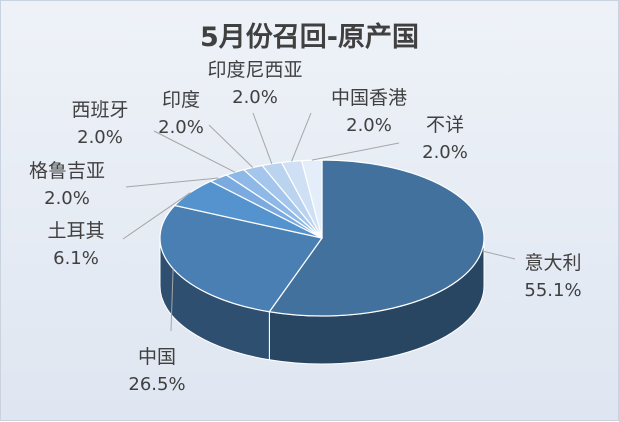 This screenshot has width=619, height=422. What do you see at coordinates (445, 125) in the screenshot?
I see `slice-e4b88de8afa6-category-label: 不详` at bounding box center [445, 125].